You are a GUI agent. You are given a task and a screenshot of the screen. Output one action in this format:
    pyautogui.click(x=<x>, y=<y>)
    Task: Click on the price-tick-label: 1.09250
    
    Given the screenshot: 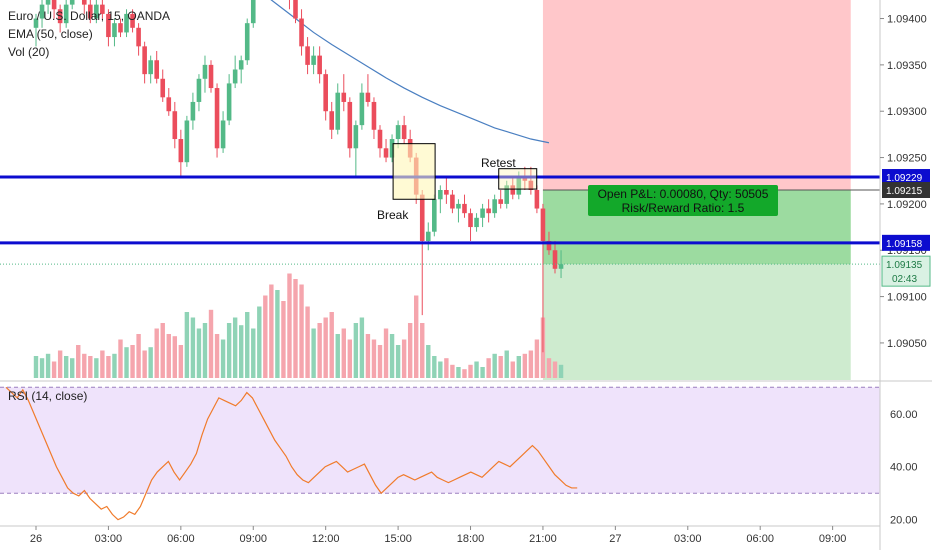 What is the action you would take?
    pyautogui.click(x=907, y=159)
    